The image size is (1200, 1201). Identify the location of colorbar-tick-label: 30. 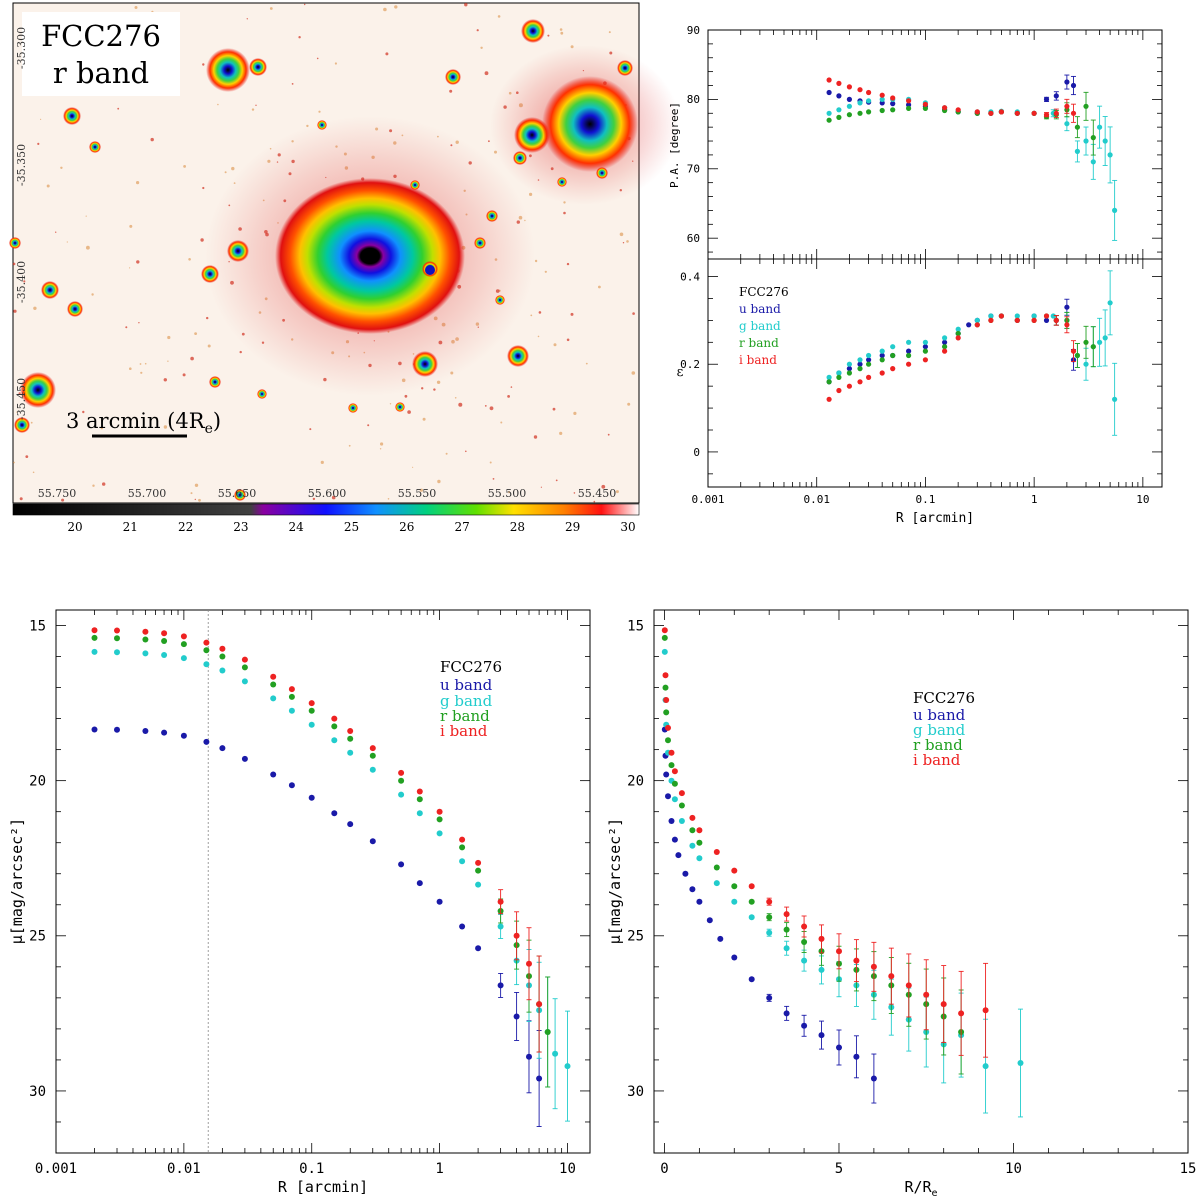
(627, 527).